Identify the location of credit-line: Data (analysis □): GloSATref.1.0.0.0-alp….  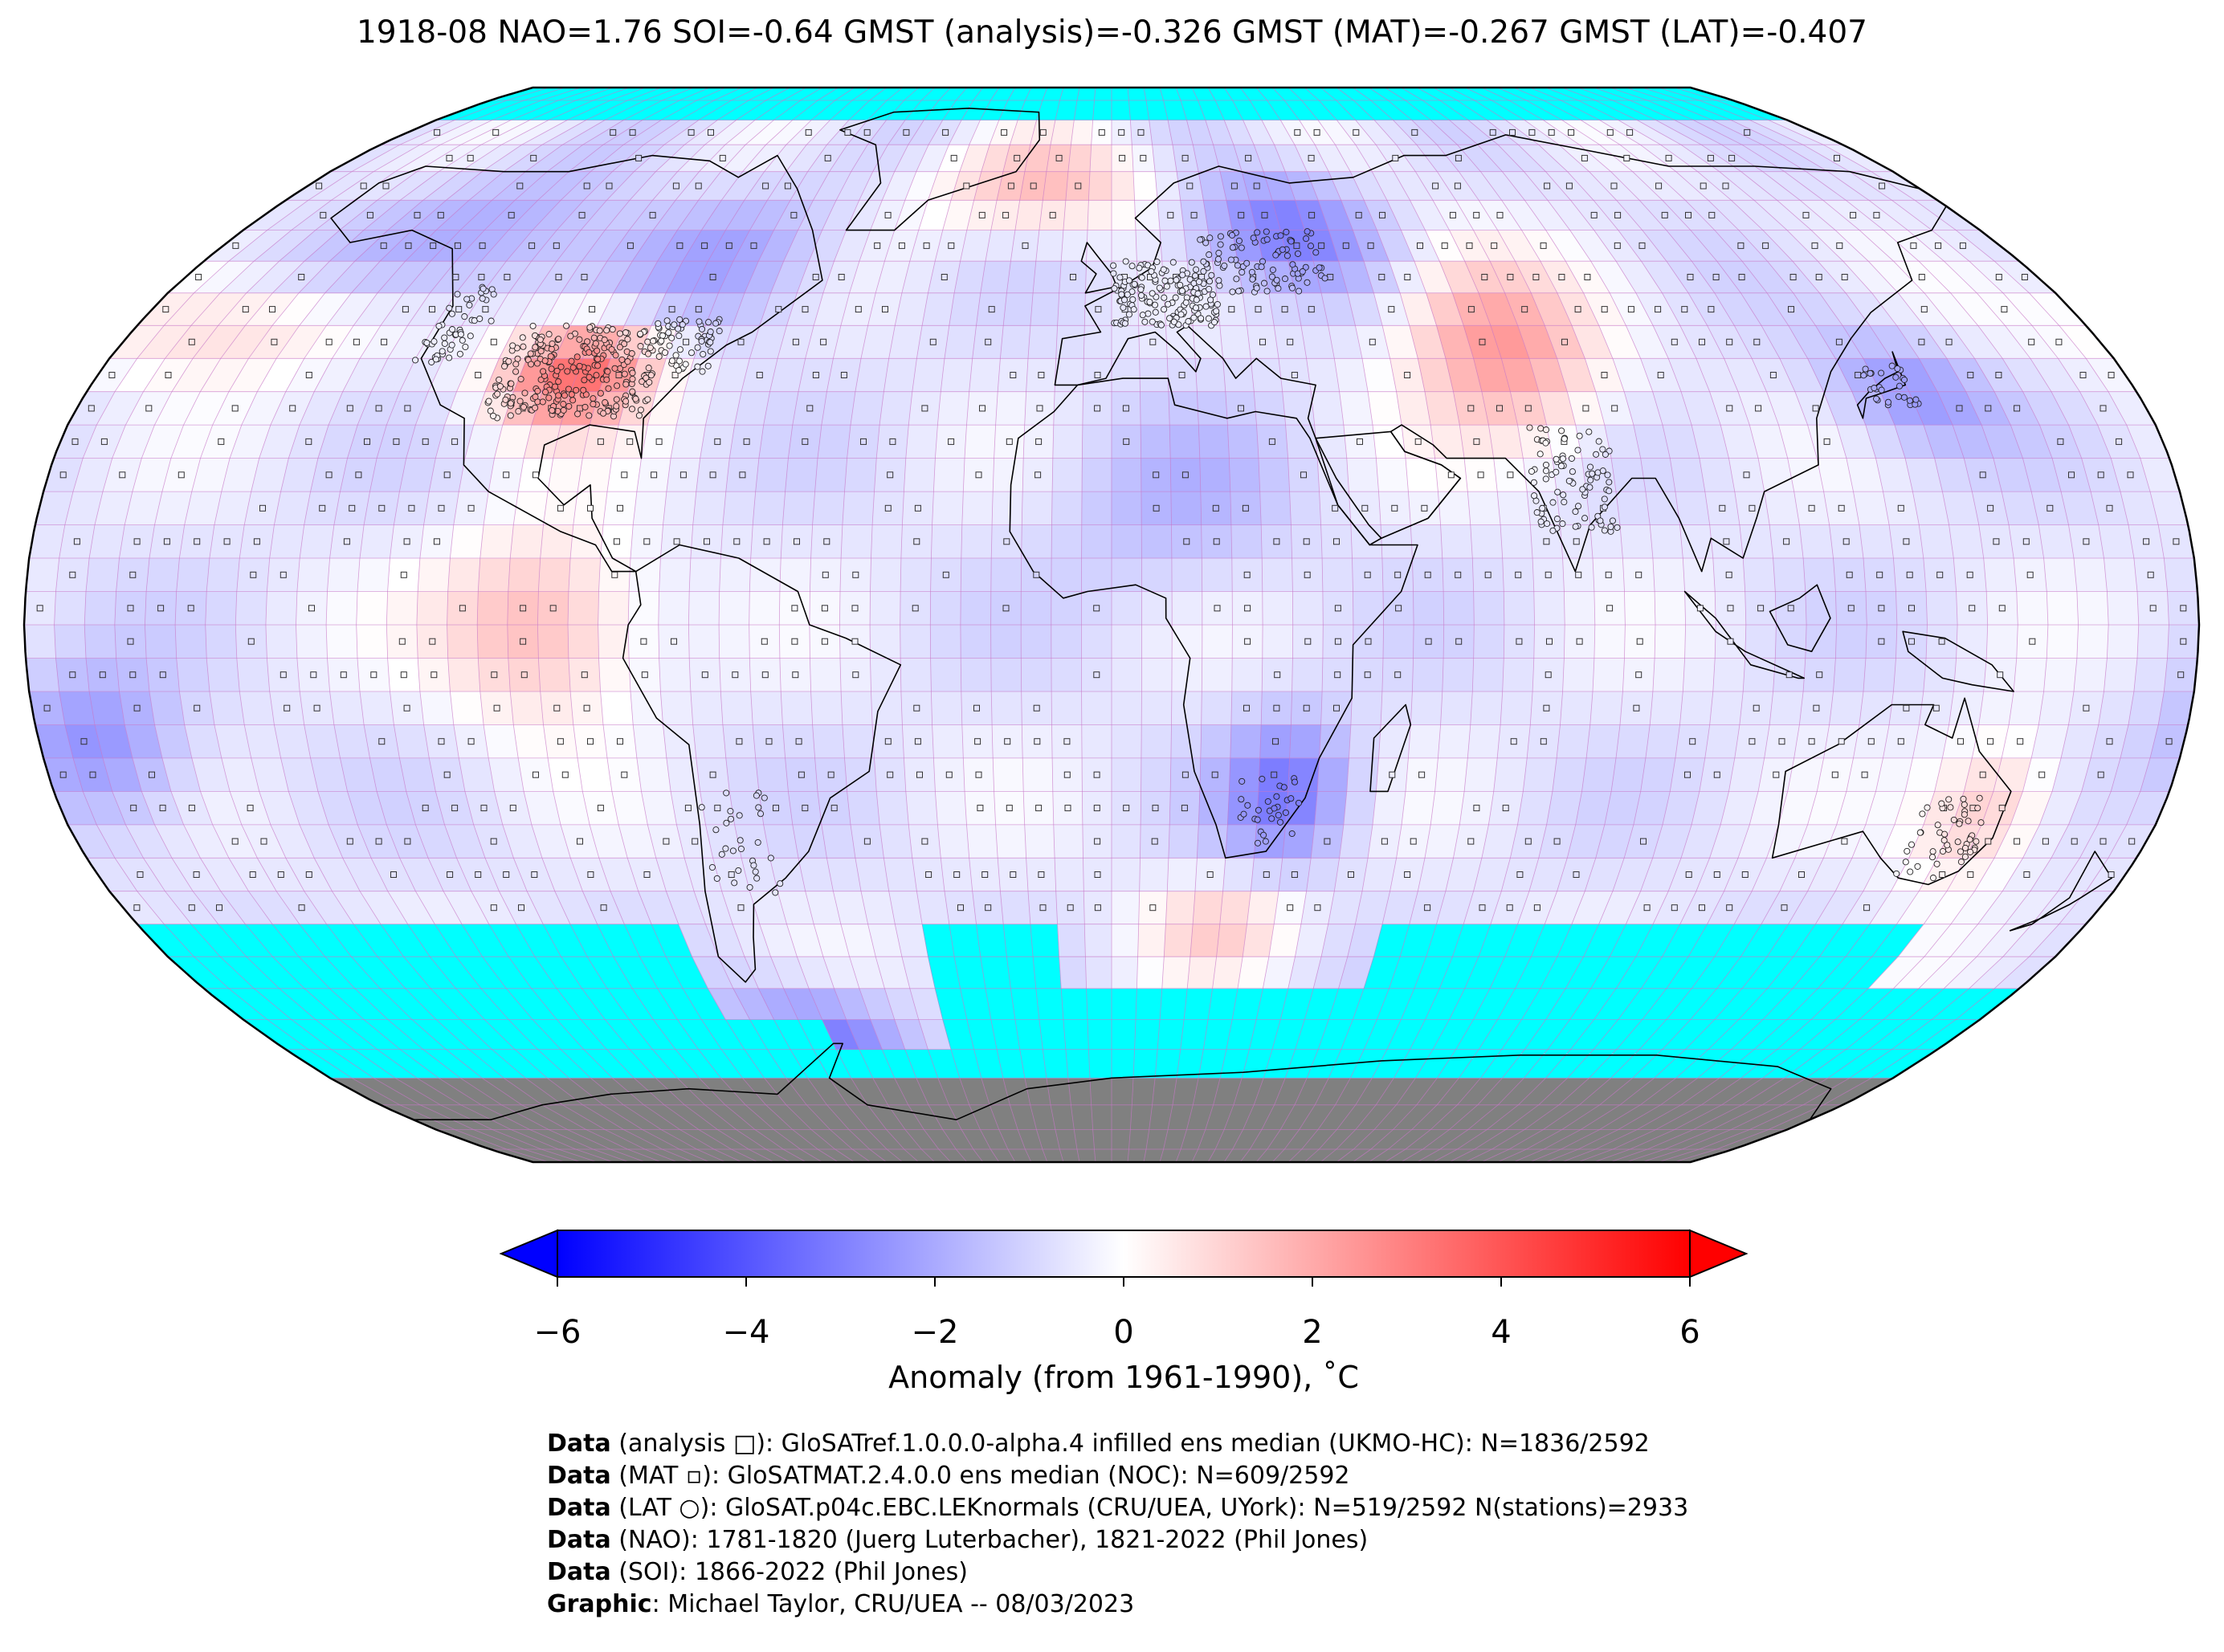
(1117, 1444).